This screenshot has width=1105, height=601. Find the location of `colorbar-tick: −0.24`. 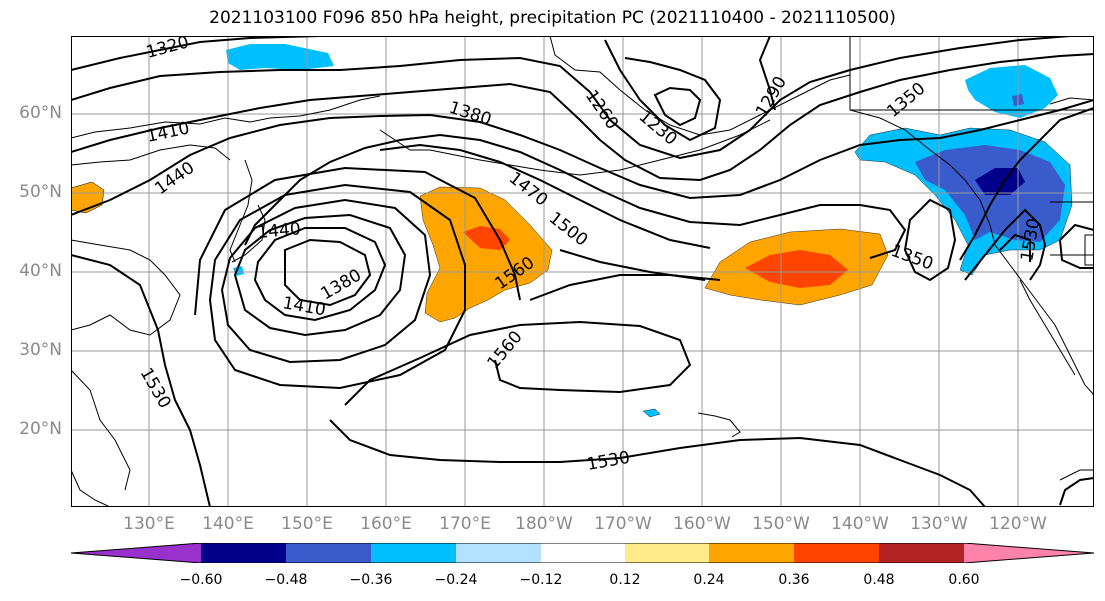

colorbar-tick: −0.24 is located at coordinates (456, 580).